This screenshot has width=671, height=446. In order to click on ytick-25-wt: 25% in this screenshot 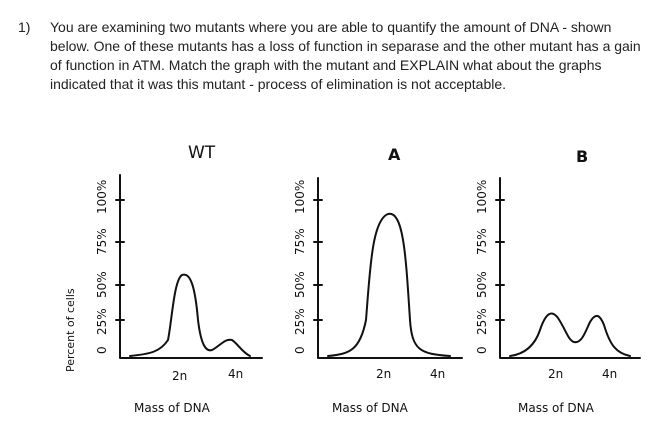, I will do `click(102, 321)`.